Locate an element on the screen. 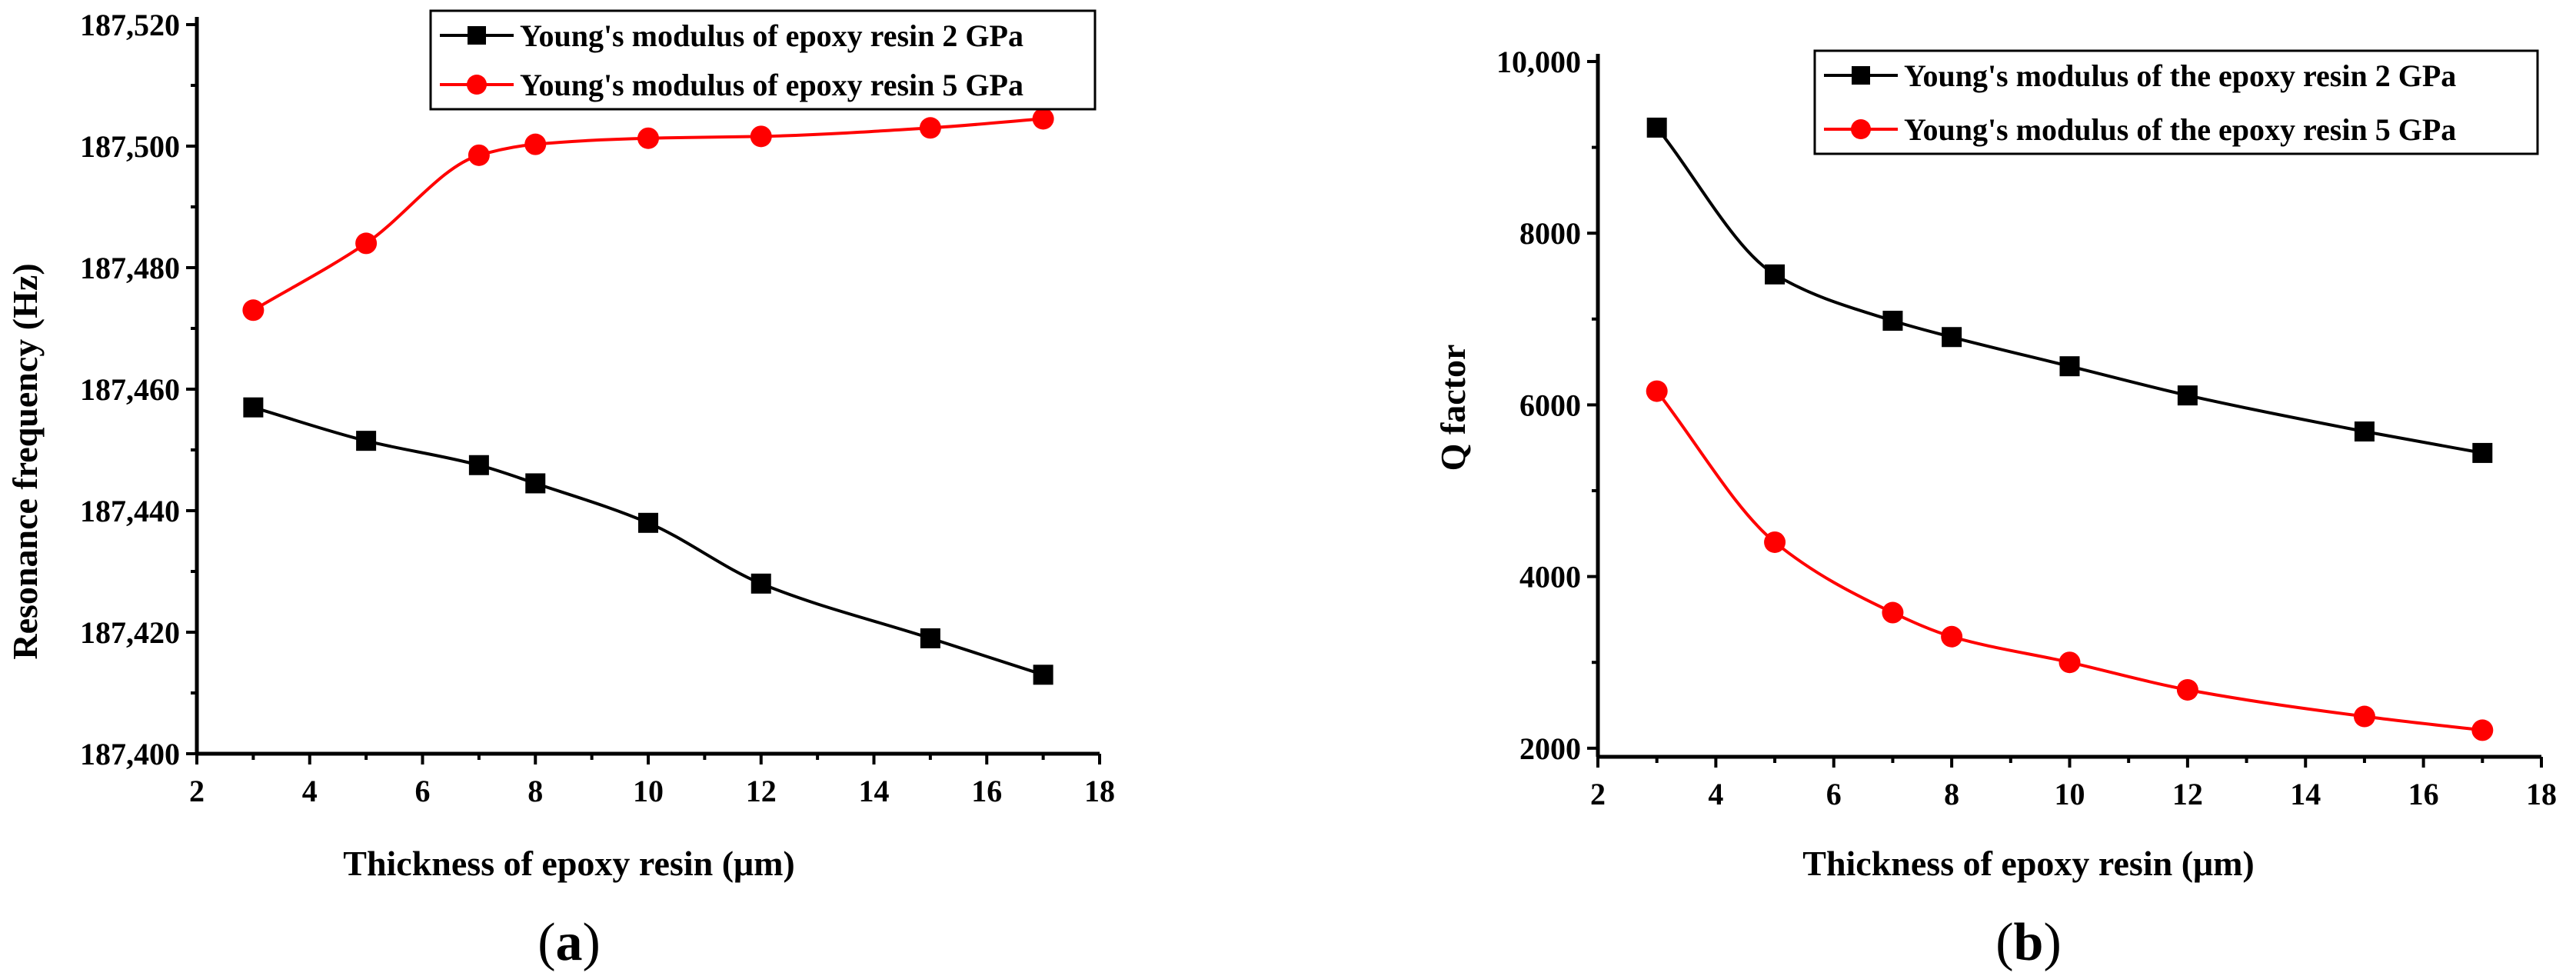 Image resolution: width=2576 pixels, height=976 pixels. chart-a-y-tick-label: 187,520 is located at coordinates (130, 25).